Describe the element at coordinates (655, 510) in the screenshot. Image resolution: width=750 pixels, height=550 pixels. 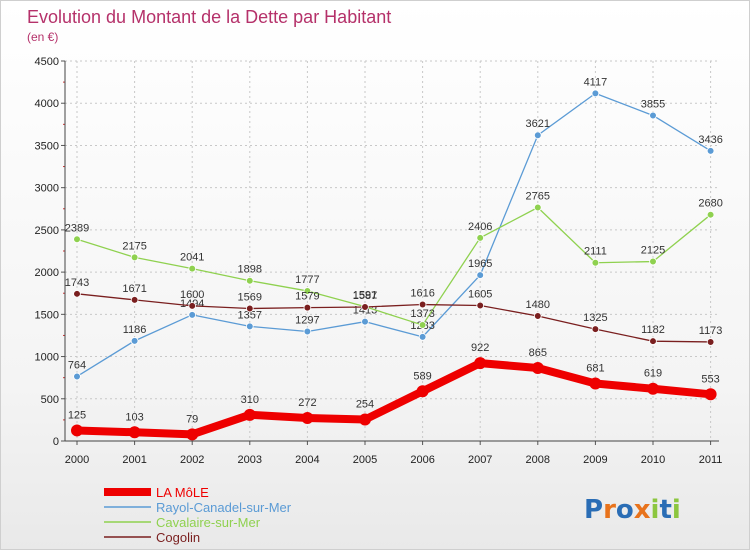
I see `logo-letter: i` at that location.